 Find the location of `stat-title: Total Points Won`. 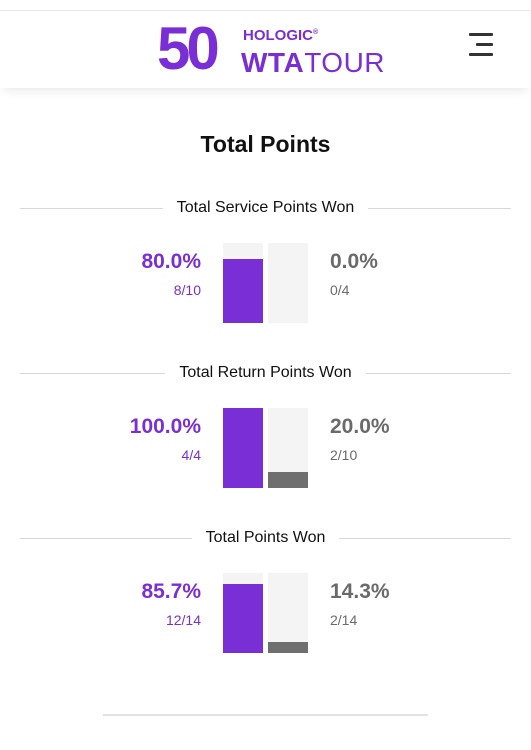

stat-title: Total Points Won is located at coordinates (265, 537).